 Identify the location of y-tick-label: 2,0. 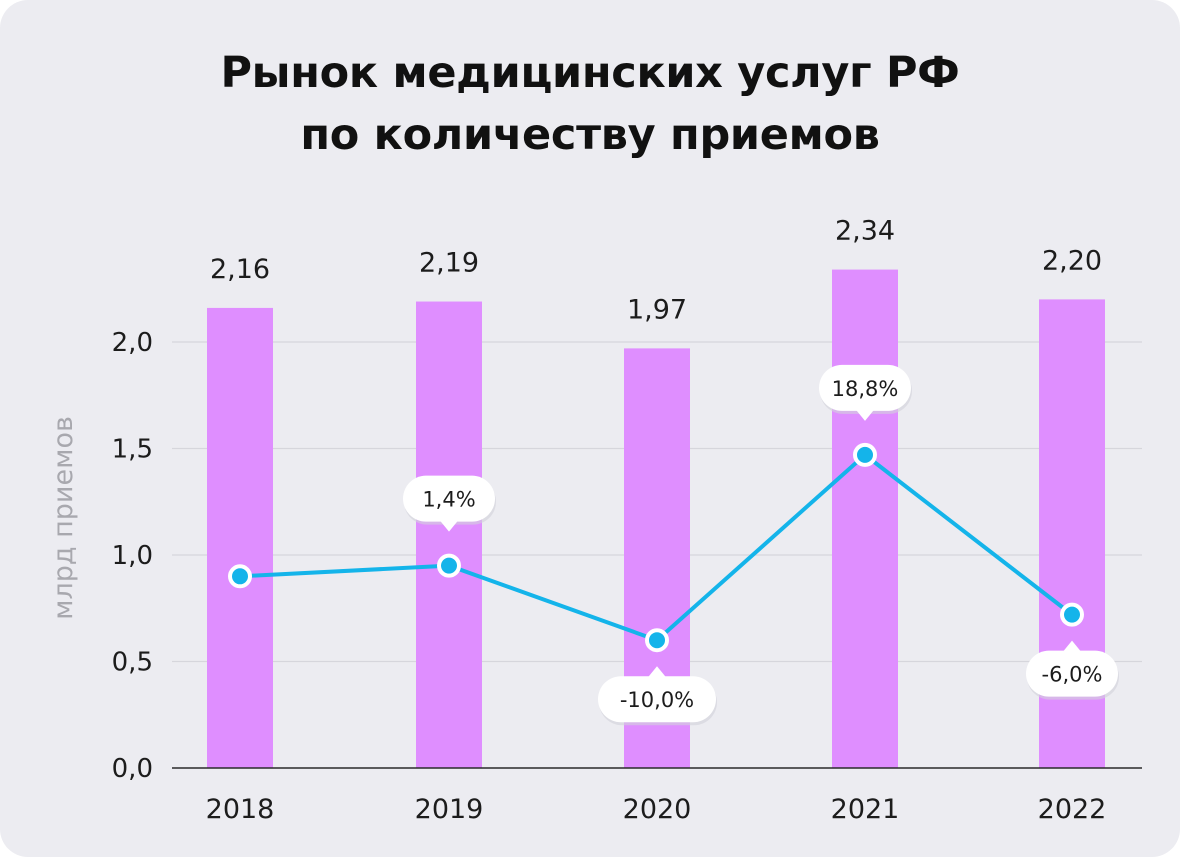
(132, 343).